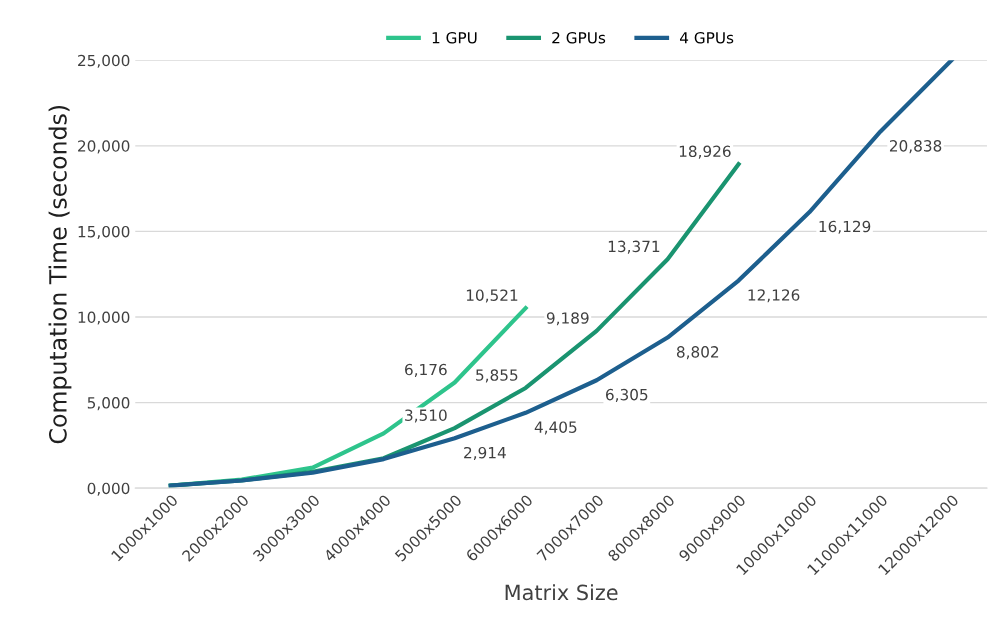  I want to click on data-label: 9,189, so click(567, 319).